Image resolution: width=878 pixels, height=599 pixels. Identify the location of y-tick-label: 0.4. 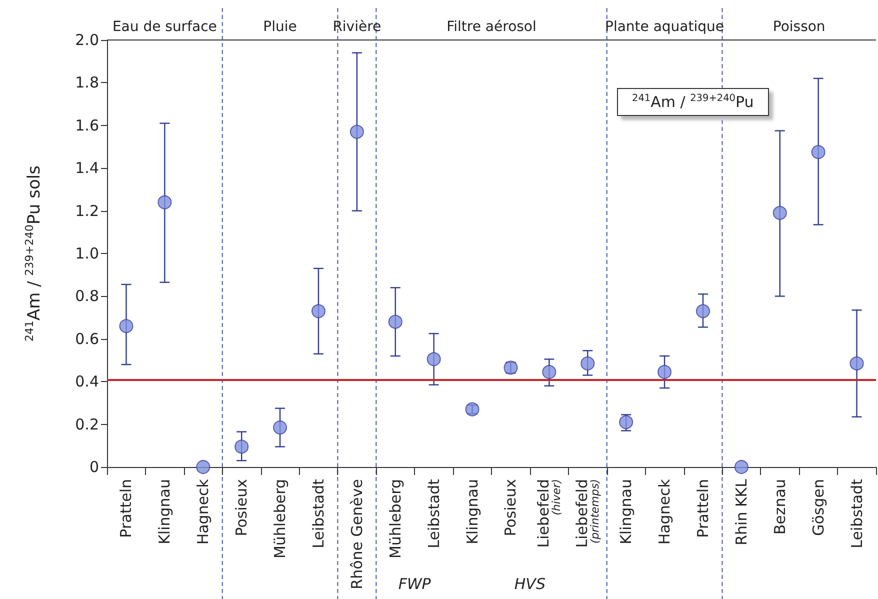
(87, 381).